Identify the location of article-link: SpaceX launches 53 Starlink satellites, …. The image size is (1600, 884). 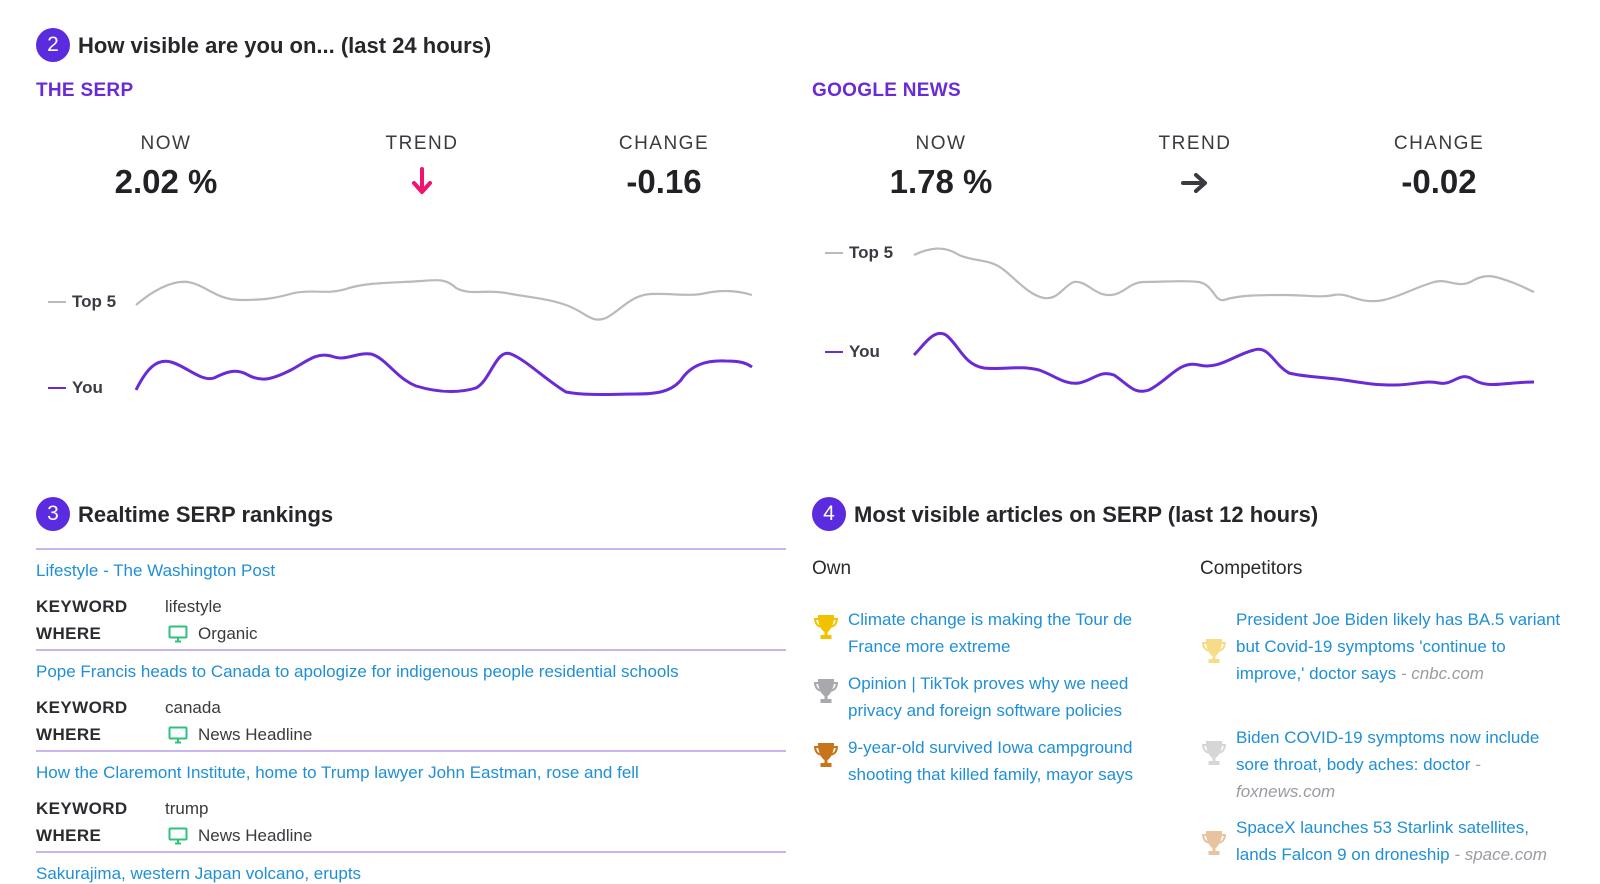
(1391, 841).